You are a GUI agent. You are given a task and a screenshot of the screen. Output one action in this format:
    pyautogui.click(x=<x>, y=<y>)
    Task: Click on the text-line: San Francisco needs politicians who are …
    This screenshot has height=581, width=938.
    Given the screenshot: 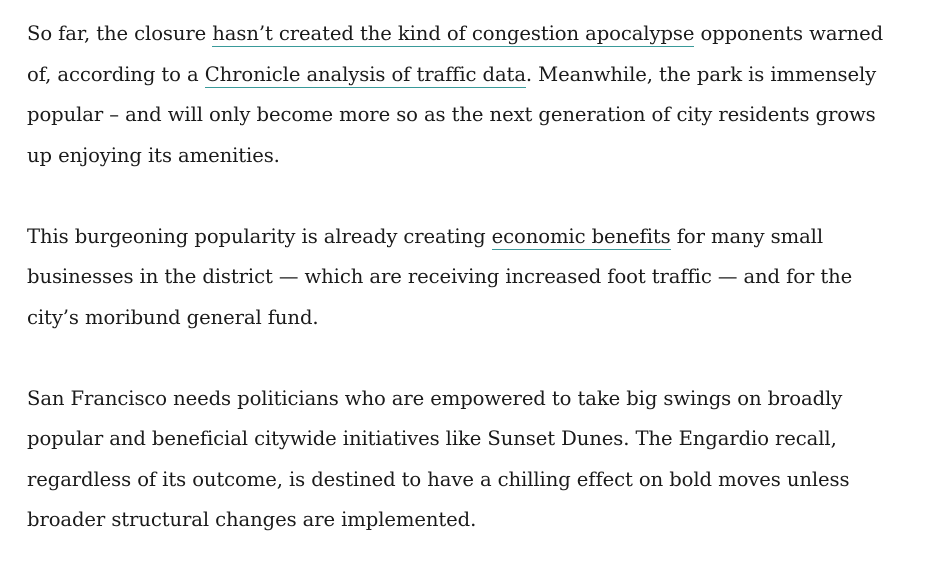 What is the action you would take?
    pyautogui.click(x=479, y=399)
    